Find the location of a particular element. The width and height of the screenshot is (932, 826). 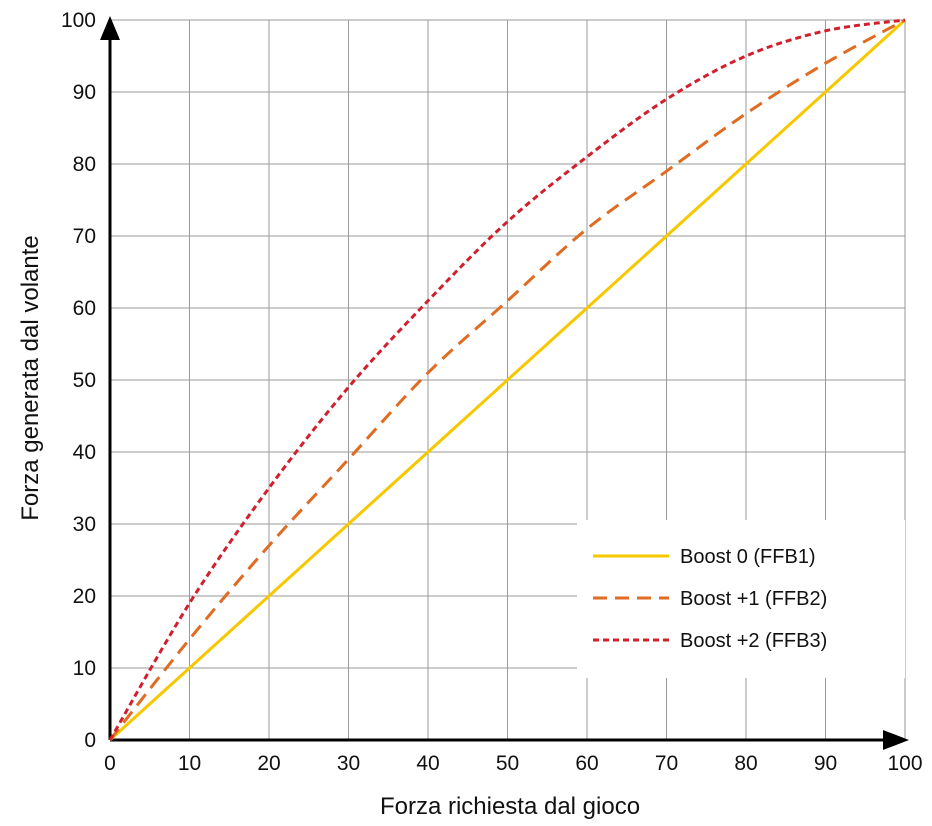

x-tick-label: 100 is located at coordinates (904, 763).